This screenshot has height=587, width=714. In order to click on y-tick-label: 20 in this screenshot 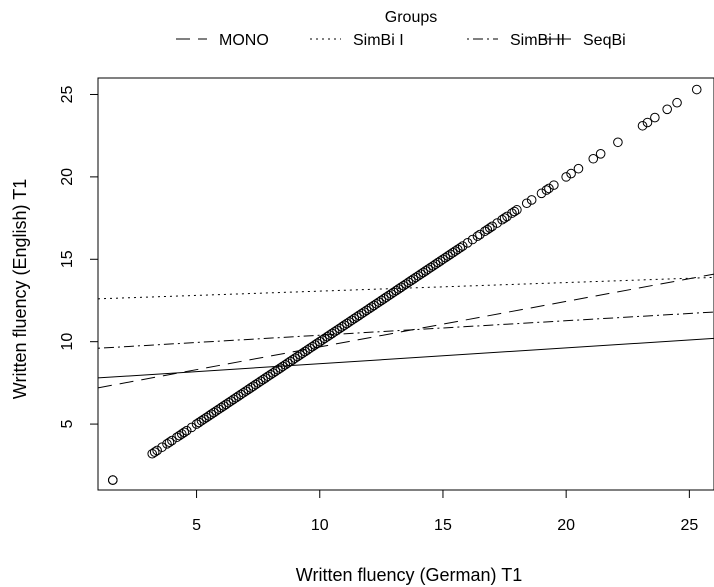, I will do `click(67, 177)`.